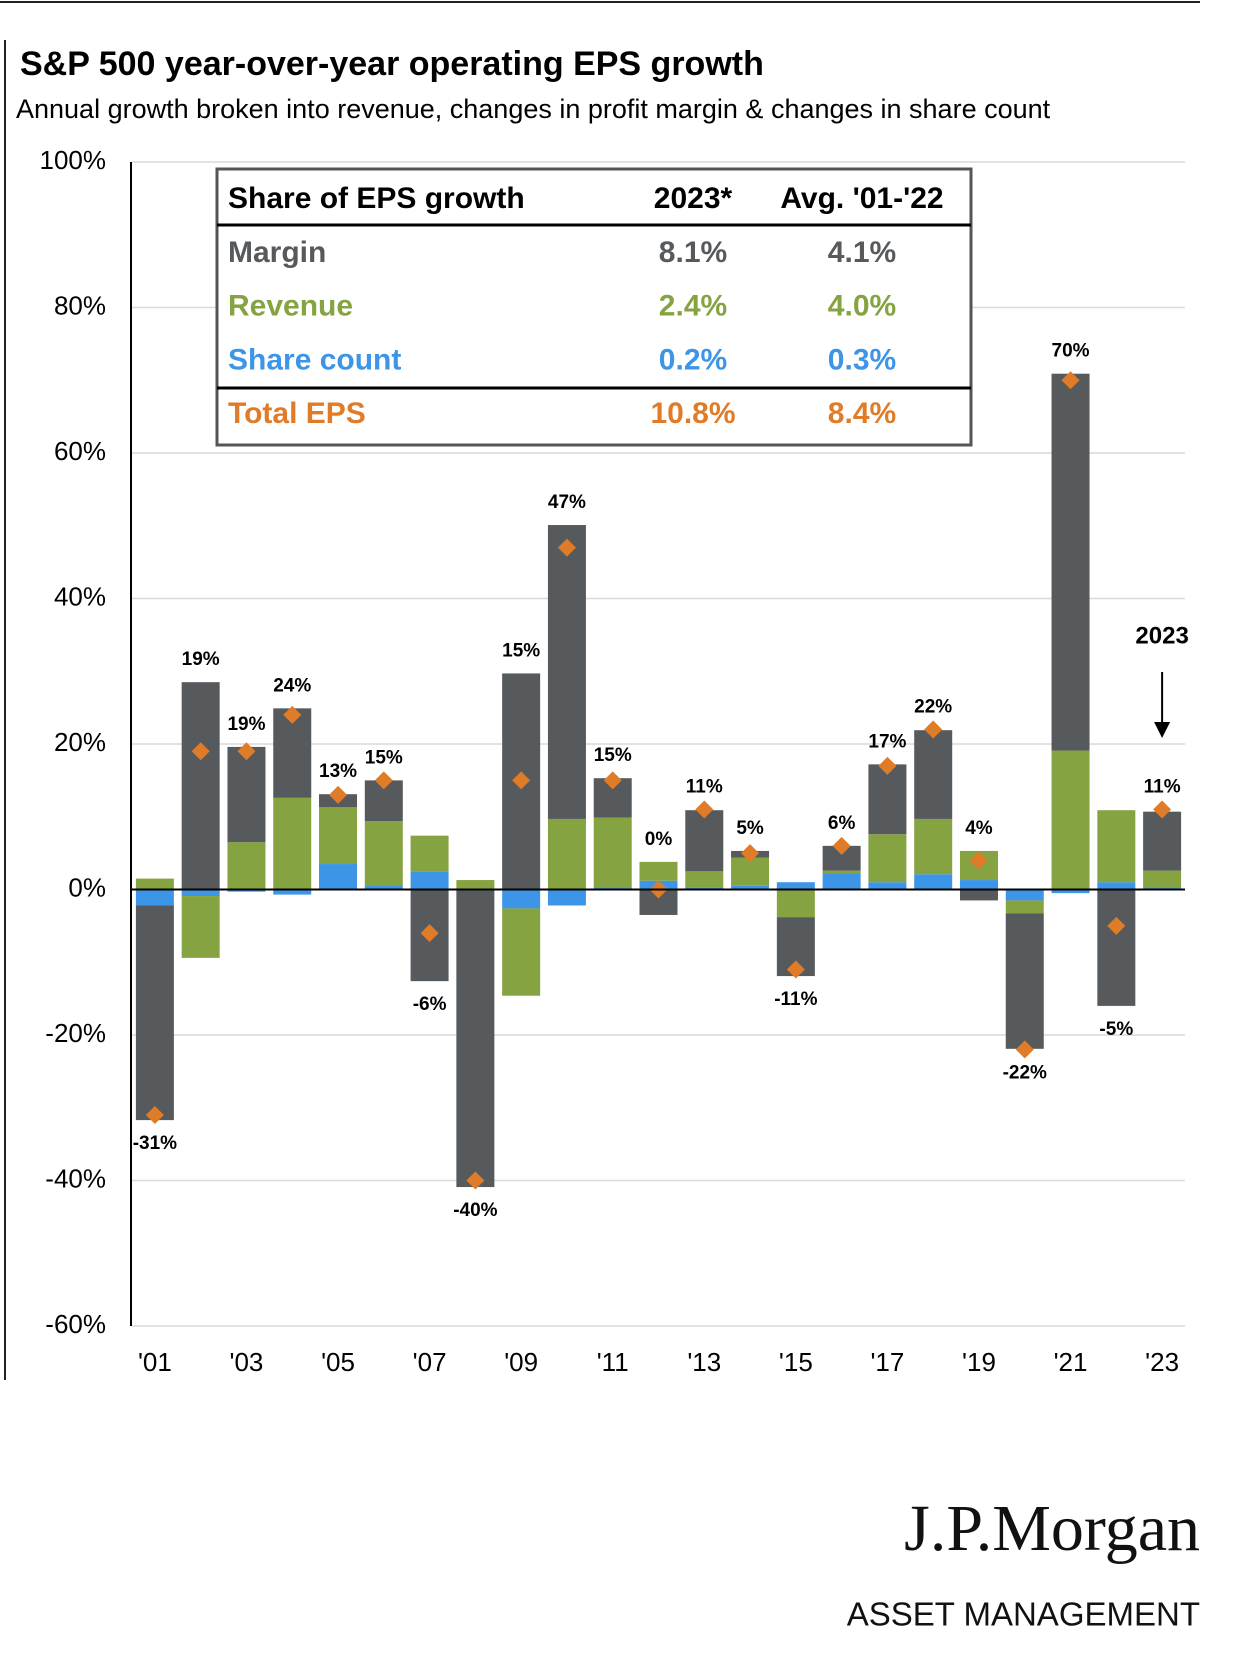  What do you see at coordinates (155, 1362) in the screenshot?
I see `x-tick-label: '01` at bounding box center [155, 1362].